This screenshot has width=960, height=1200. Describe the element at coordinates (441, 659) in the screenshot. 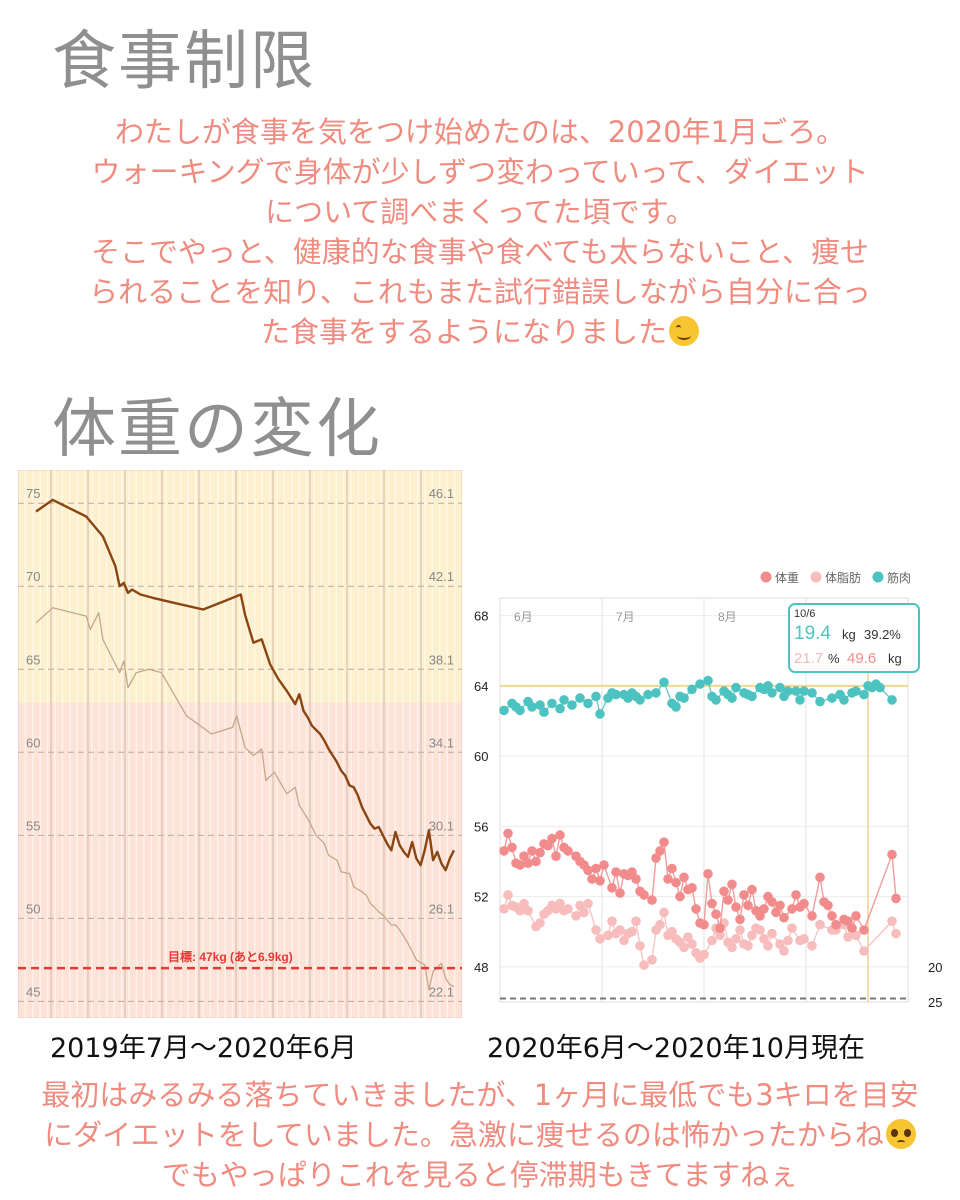

I see `y2-tick-label: 38.1` at that location.